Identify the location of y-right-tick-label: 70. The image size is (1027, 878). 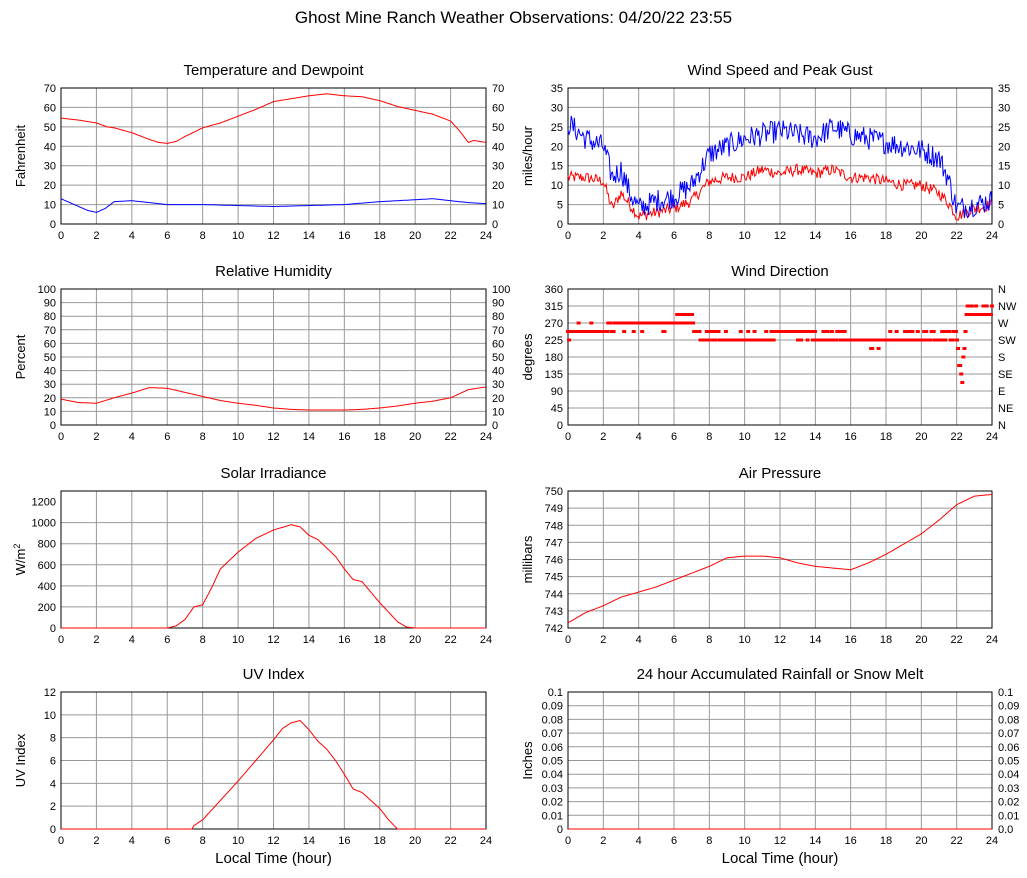
(498, 331).